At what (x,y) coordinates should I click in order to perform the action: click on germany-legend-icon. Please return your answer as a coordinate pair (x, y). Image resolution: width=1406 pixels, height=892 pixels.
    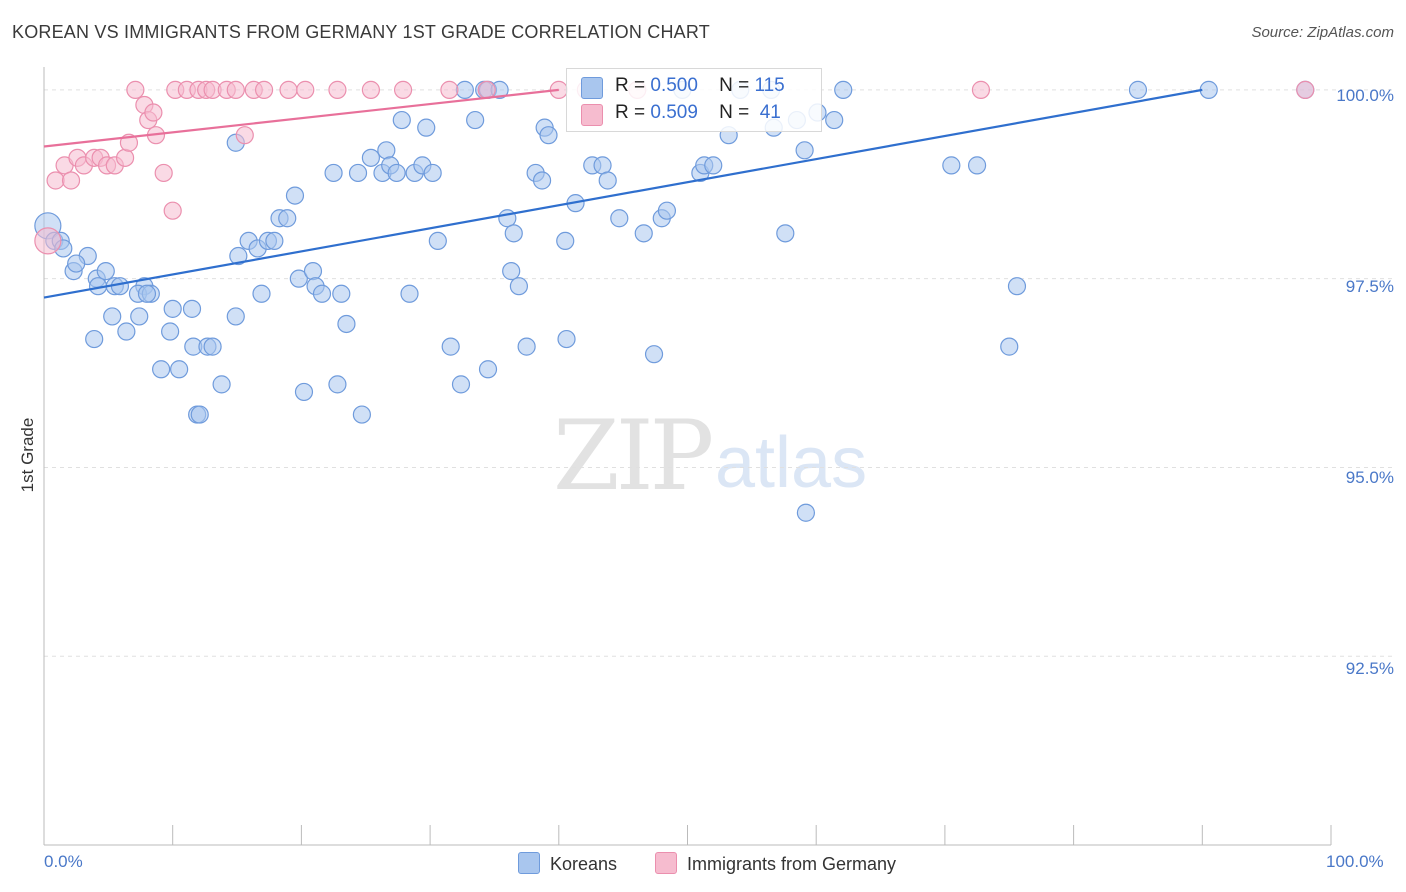
    Looking at the image, I should click on (666, 863).